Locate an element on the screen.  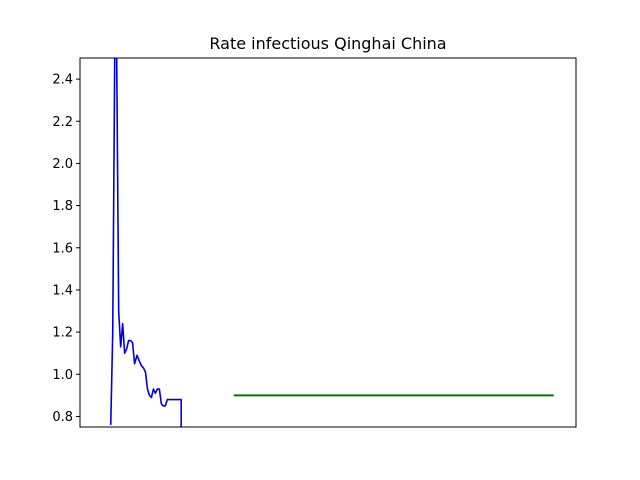
y-tick-label: 1.6 is located at coordinates (62, 248).